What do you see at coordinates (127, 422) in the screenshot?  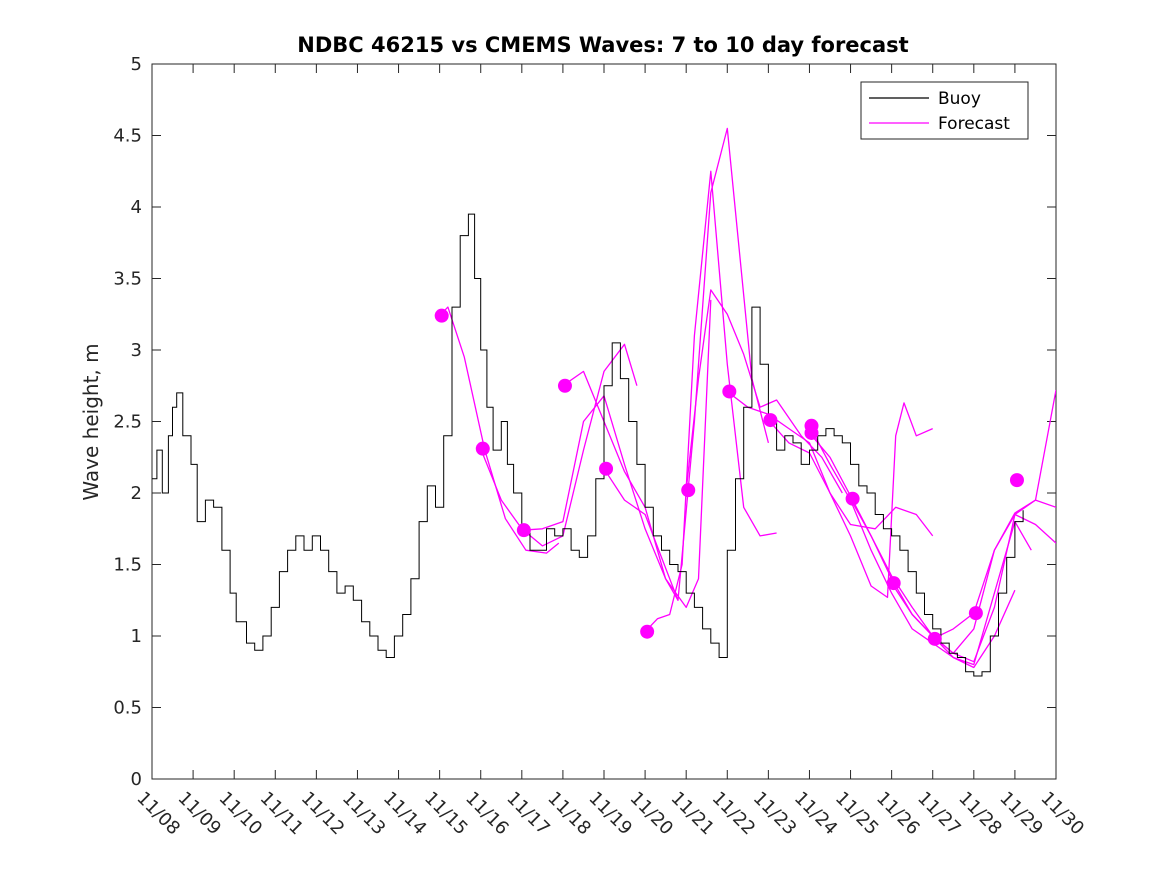 I see `y-tick-label: 2.5` at bounding box center [127, 422].